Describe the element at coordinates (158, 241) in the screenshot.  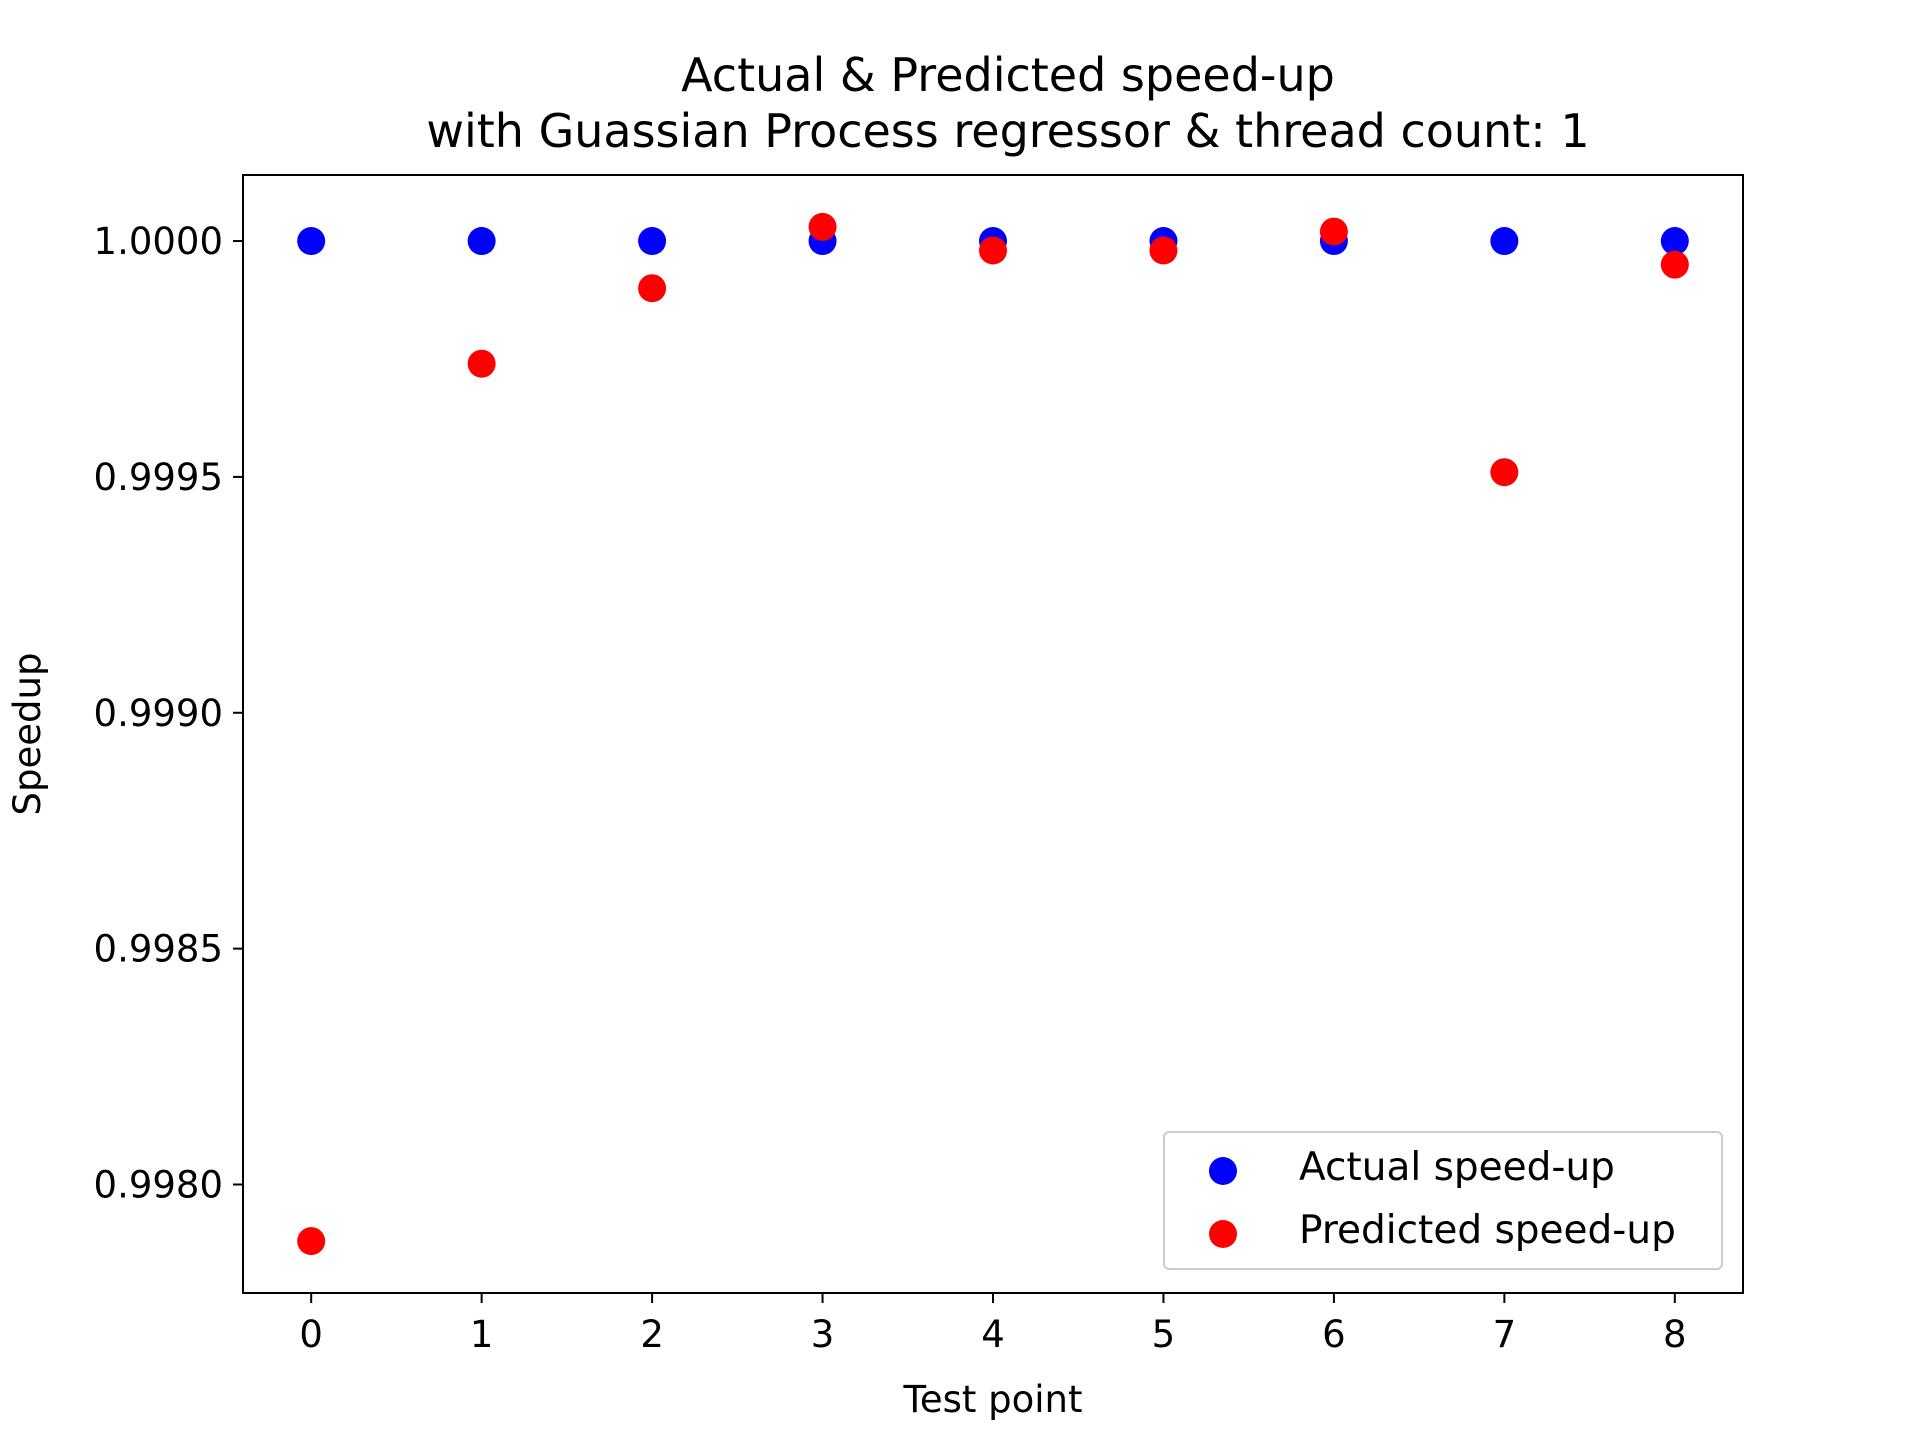
I see `y-tick-label: 1.0000` at that location.